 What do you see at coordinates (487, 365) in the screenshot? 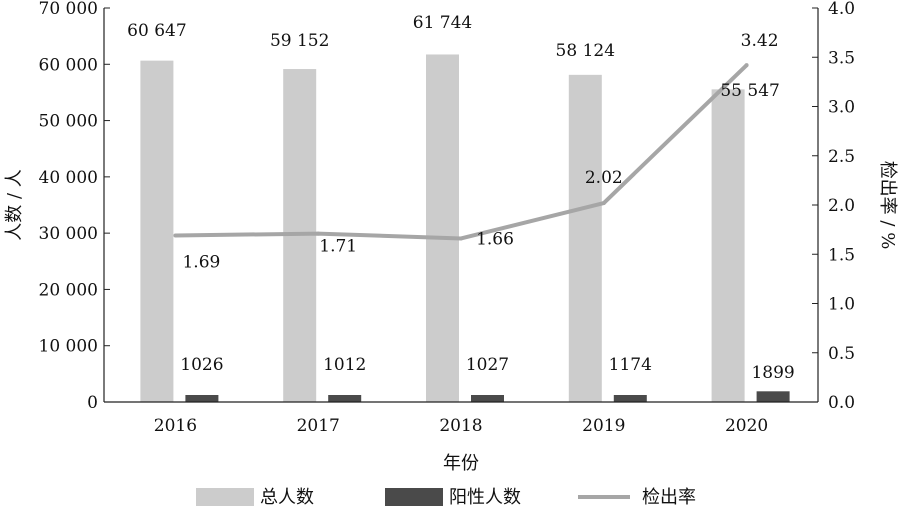
I see `data-label-positive: 1027` at bounding box center [487, 365].